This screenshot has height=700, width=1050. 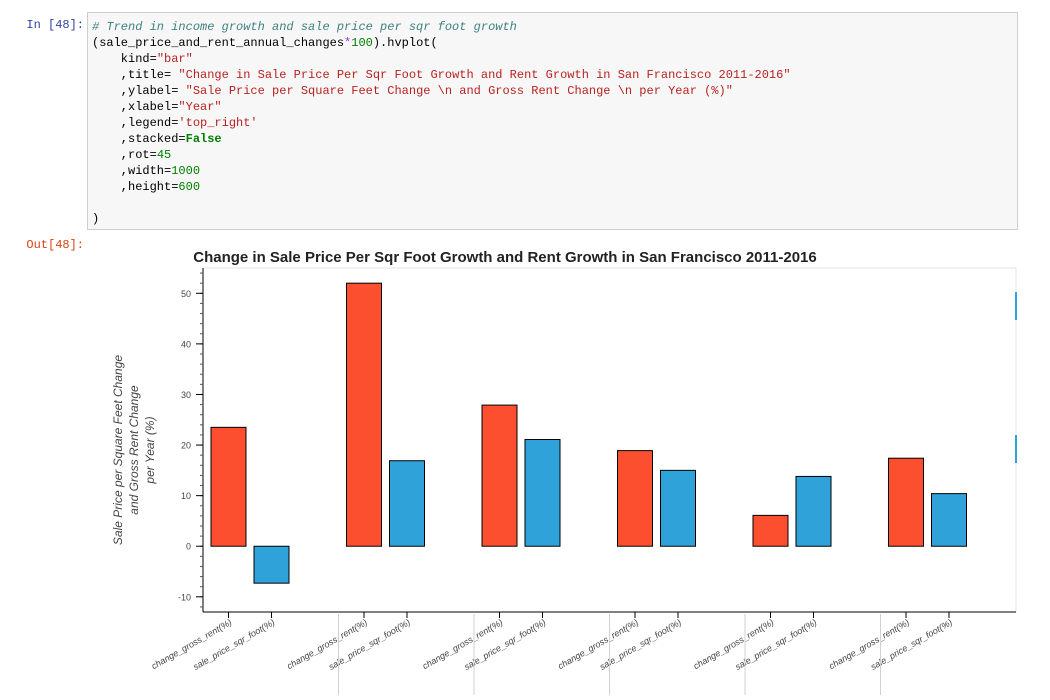 I want to click on y-axis-label-line: Sale Price per Square Feet Change, so click(x=118, y=450).